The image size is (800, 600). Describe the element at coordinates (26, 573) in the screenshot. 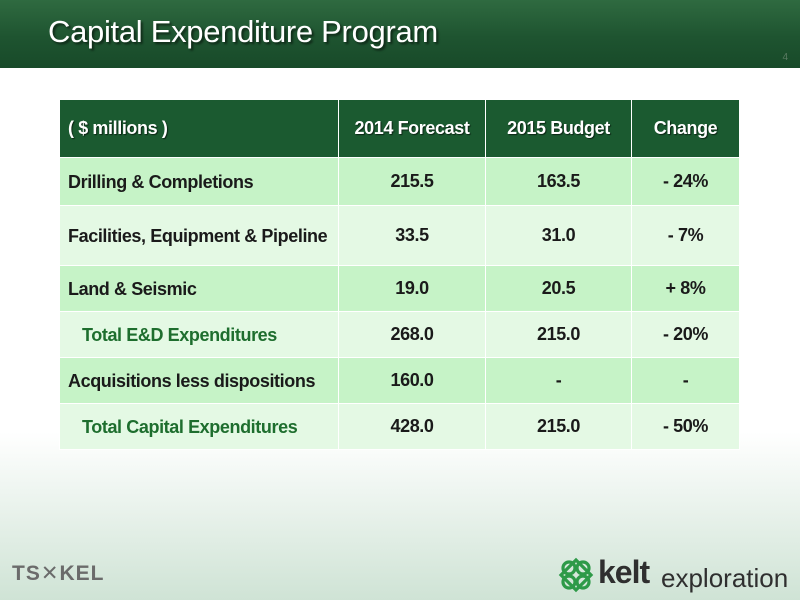

I see `tsx-logo-left: TS` at that location.